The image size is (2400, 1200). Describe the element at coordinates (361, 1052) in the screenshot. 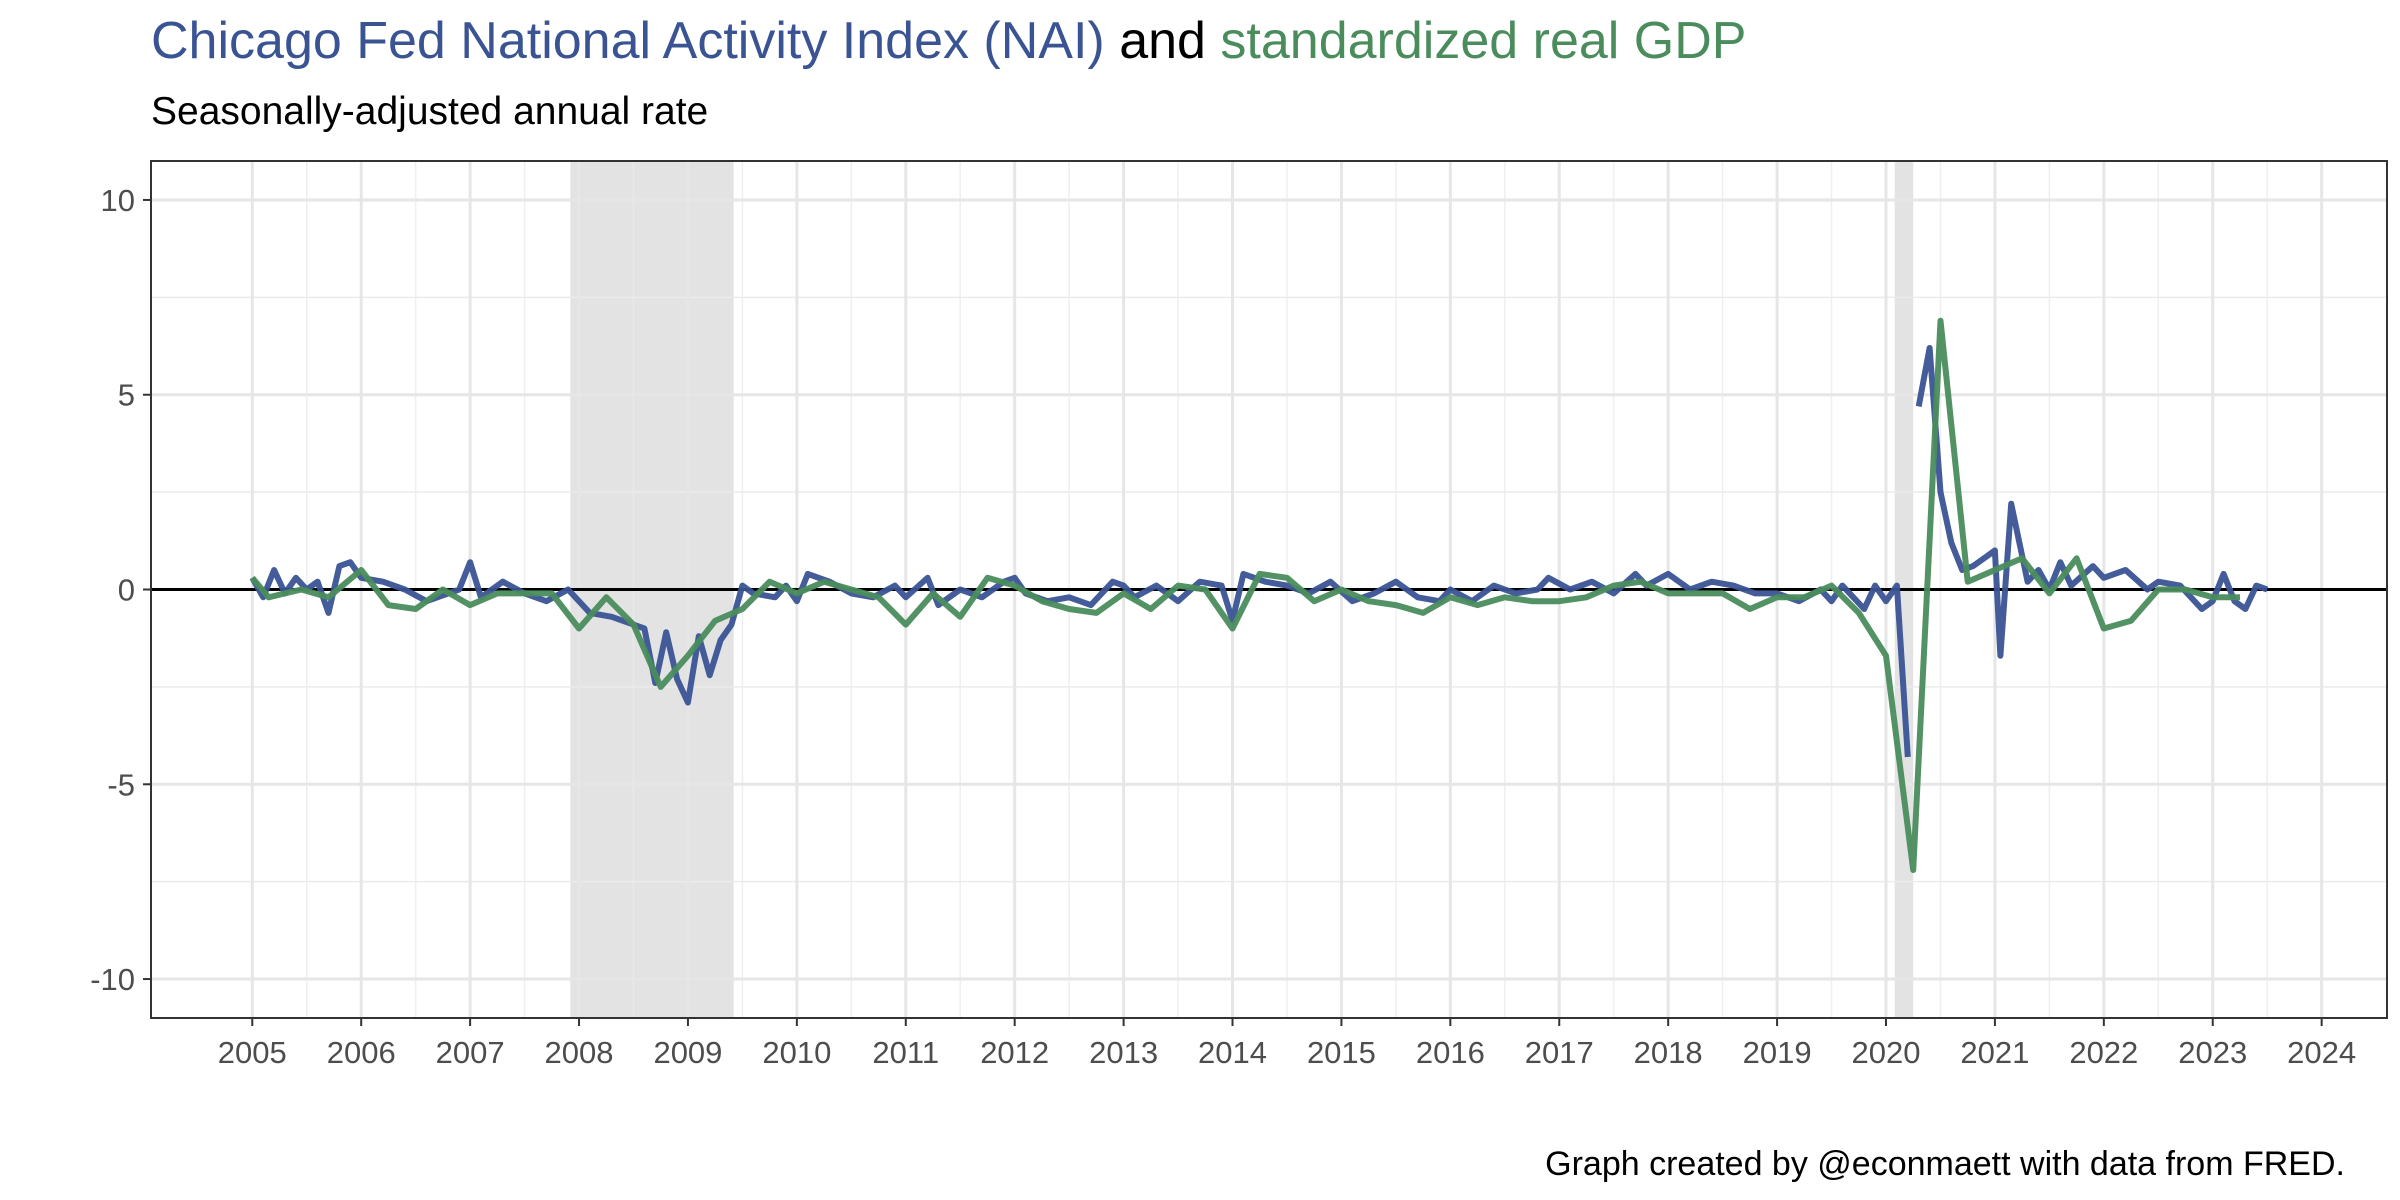

I see `x-tick-label: 2006` at that location.